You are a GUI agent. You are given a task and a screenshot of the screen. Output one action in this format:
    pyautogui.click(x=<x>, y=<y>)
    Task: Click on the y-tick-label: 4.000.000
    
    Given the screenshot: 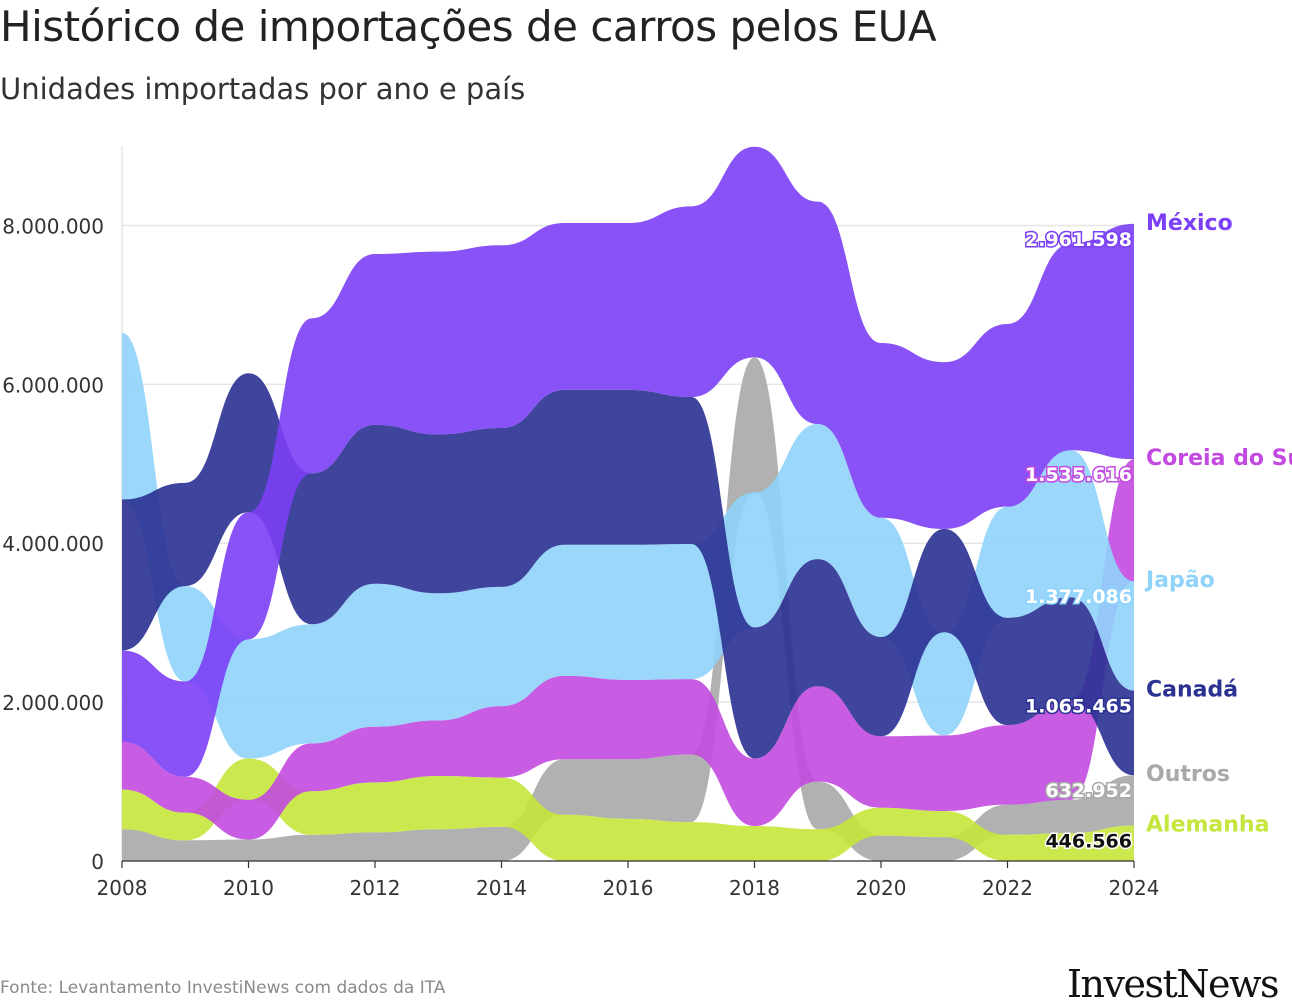 What is the action you would take?
    pyautogui.click(x=53, y=544)
    